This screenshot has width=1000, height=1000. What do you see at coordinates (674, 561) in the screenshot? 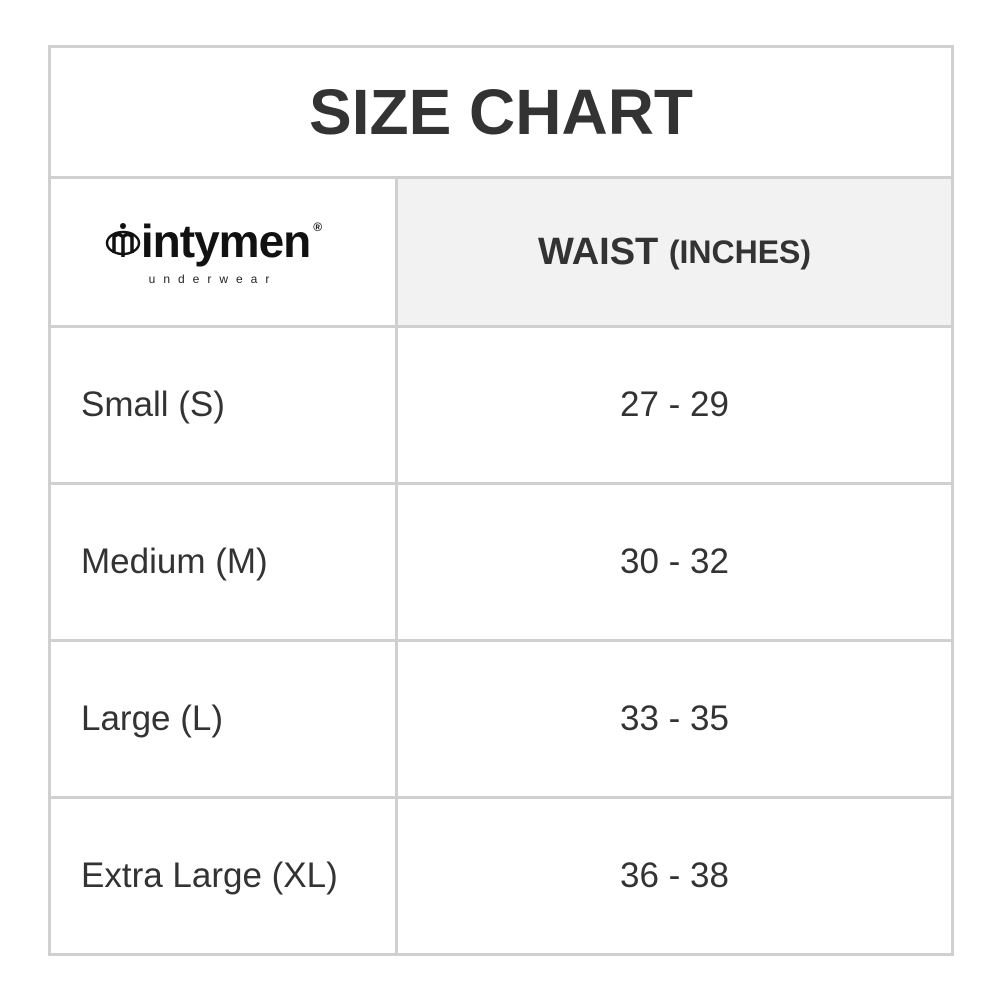
I see `waist-cell: 30 - 32` at bounding box center [674, 561].